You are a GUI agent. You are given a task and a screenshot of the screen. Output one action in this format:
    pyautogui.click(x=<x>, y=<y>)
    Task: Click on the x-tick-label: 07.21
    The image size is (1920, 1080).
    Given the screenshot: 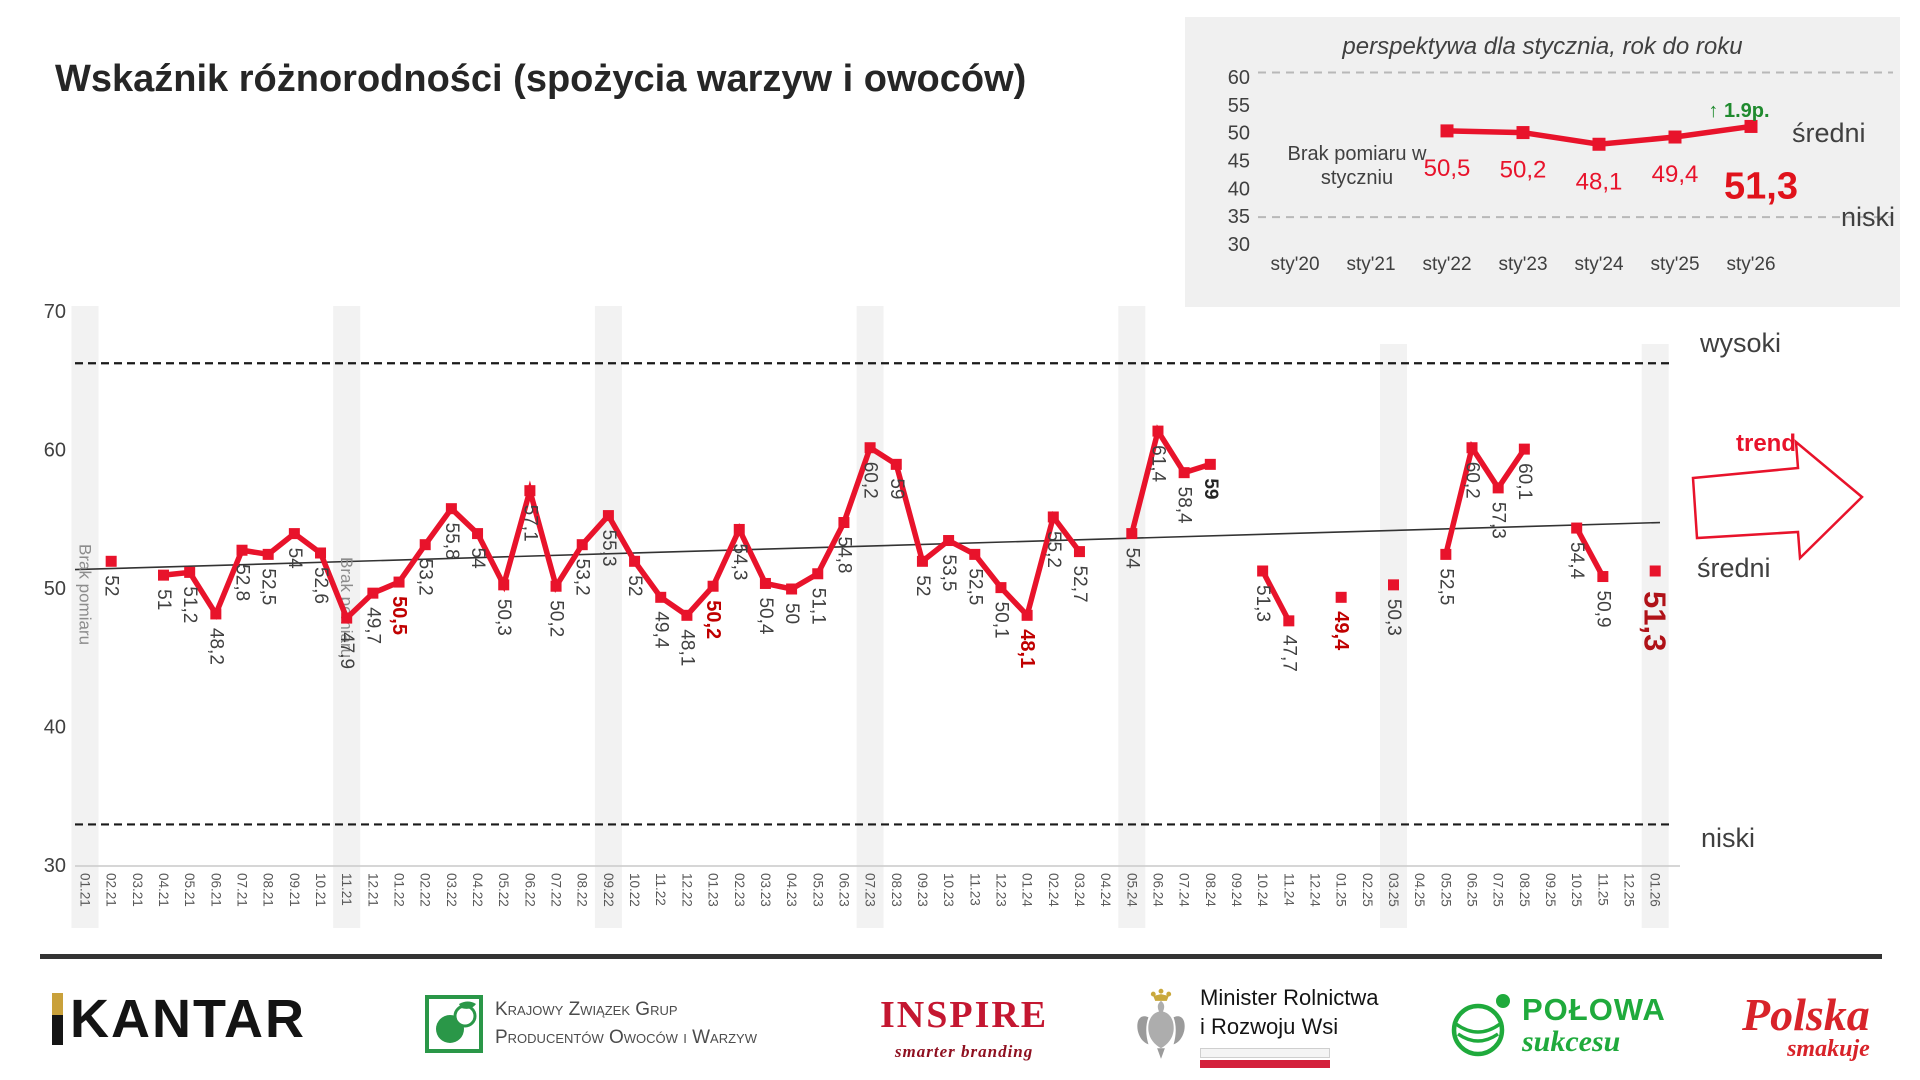 What is the action you would take?
    pyautogui.click(x=242, y=890)
    